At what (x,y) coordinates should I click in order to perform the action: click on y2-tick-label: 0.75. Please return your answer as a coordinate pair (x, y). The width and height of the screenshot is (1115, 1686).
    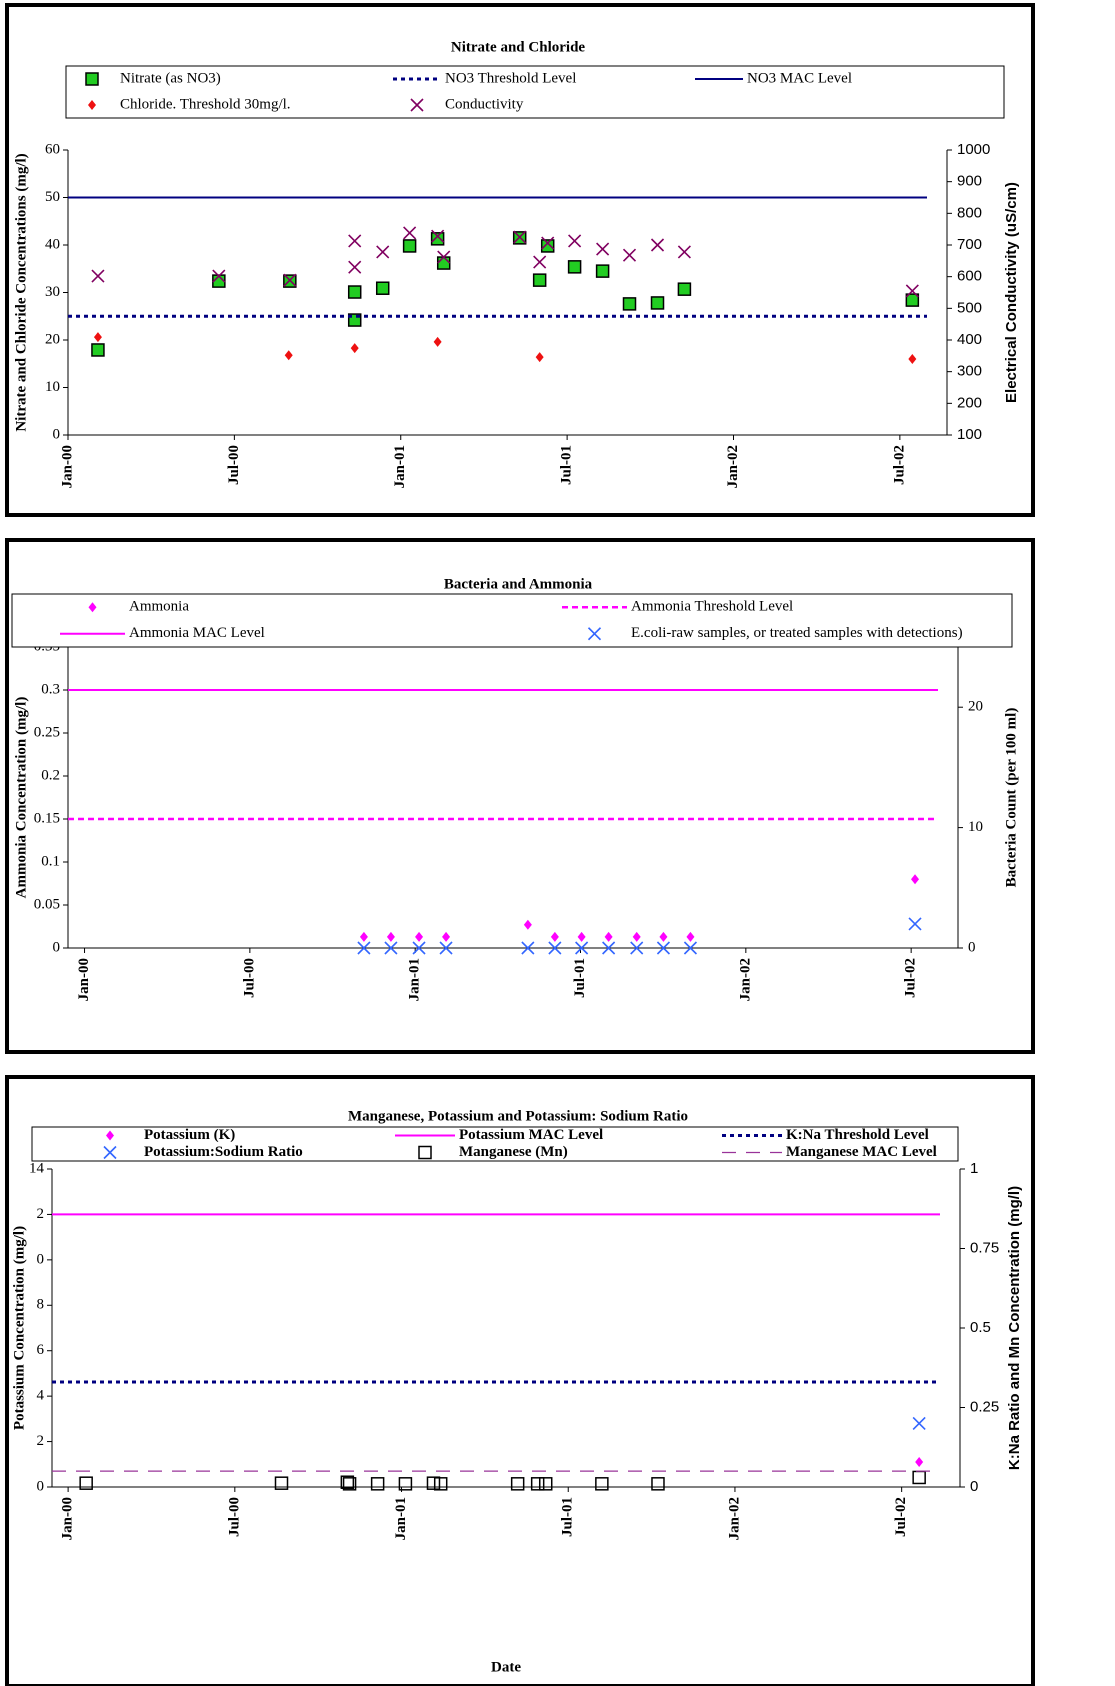
    Looking at the image, I should click on (984, 1247).